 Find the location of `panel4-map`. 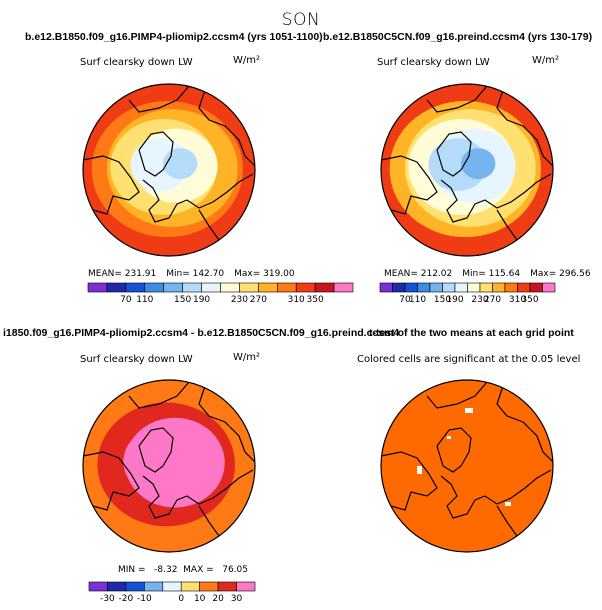

panel4-map is located at coordinates (467, 466).